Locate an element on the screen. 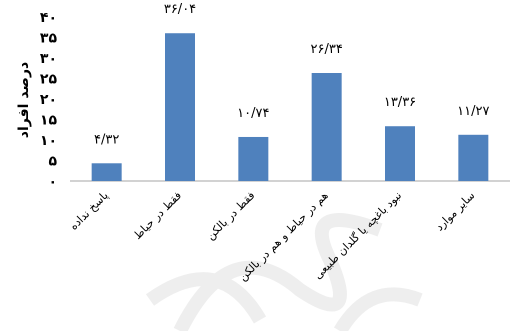  data-label: ۱۱/۲۷ is located at coordinates (473, 111).